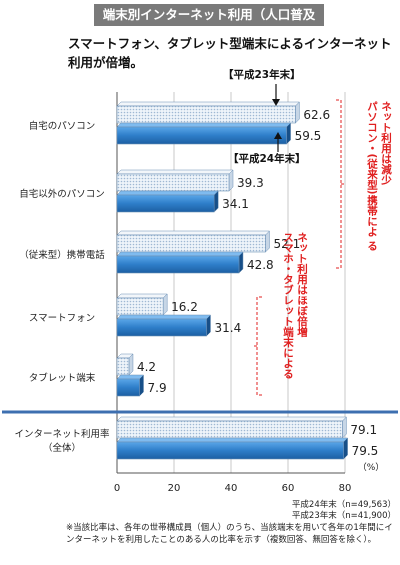 The width and height of the screenshot is (400, 565). What do you see at coordinates (288, 488) in the screenshot?
I see `x-tick-label: 60` at bounding box center [288, 488].